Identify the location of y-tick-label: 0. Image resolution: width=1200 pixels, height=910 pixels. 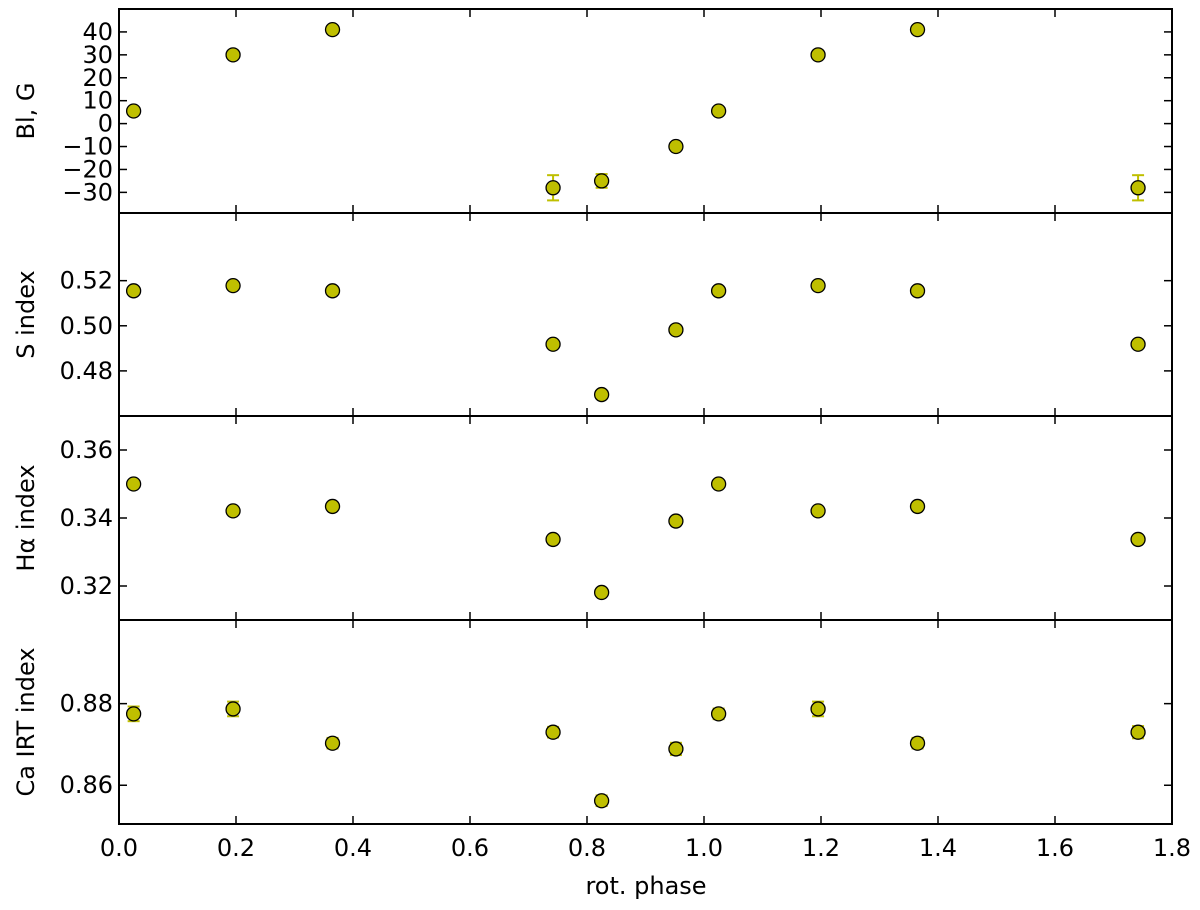
(105, 124).